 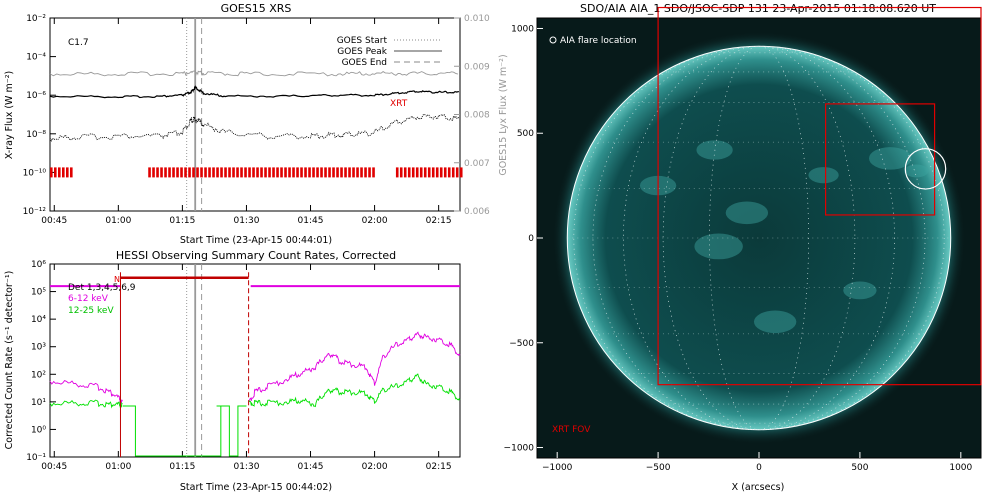 What do you see at coordinates (184, 364) in the screenshot?
I see `hessi-night-bar` at bounding box center [184, 364].